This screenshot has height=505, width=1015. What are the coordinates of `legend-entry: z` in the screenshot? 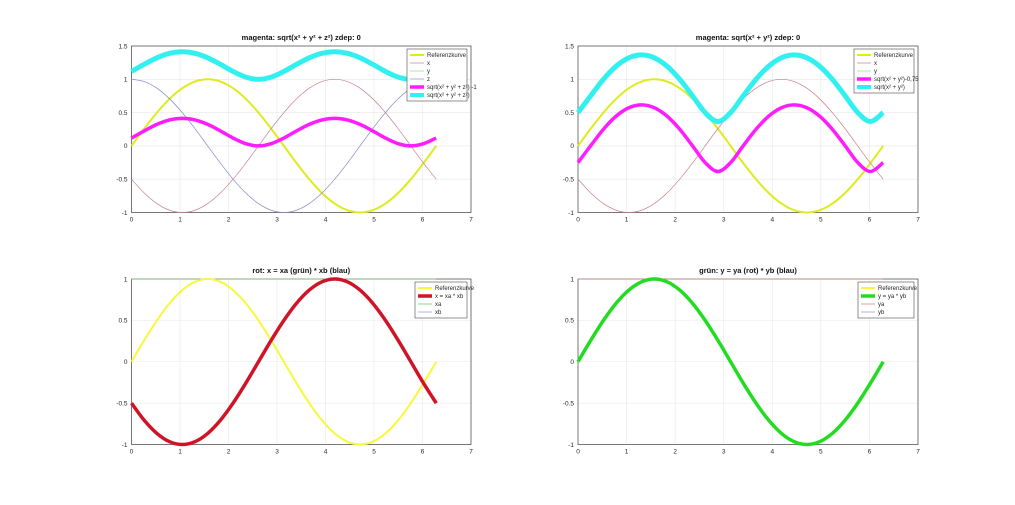 It's located at (428, 80).